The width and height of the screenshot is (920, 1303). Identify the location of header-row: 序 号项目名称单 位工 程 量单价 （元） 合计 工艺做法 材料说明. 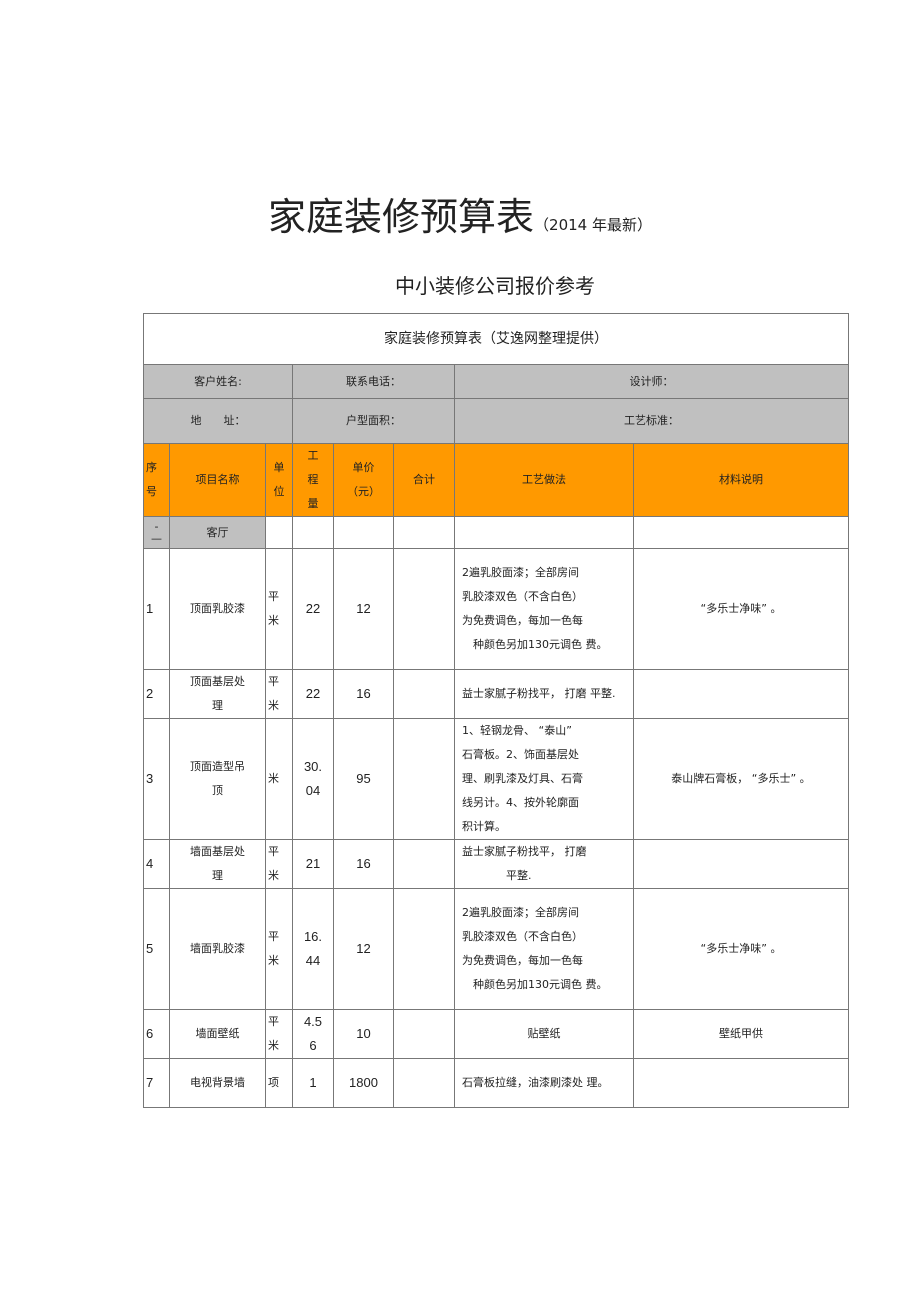
(496, 480).